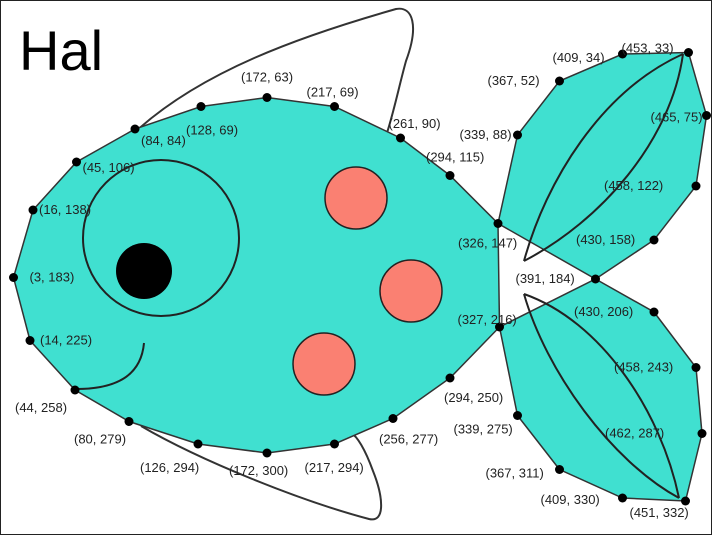 The width and height of the screenshot is (712, 536). What do you see at coordinates (450, 378) in the screenshot?
I see `point-294-250-dot` at bounding box center [450, 378].